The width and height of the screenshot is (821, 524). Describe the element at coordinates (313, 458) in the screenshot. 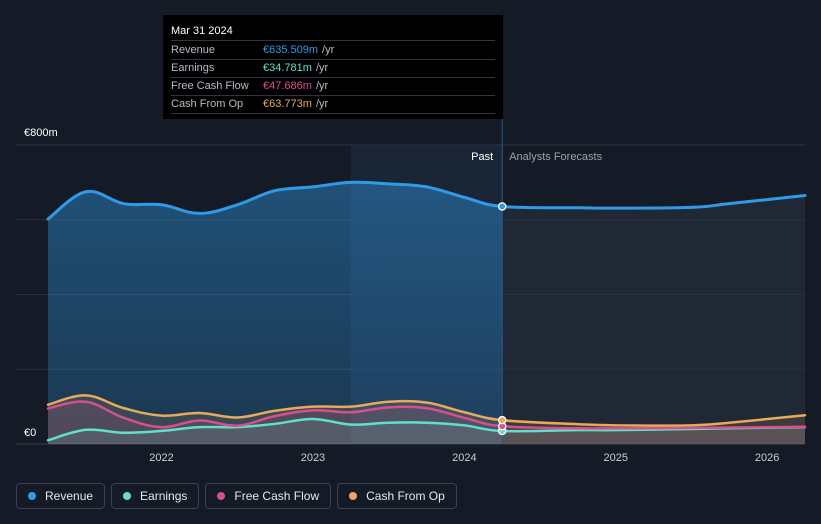

I see `x-tick-label: 2023` at that location.